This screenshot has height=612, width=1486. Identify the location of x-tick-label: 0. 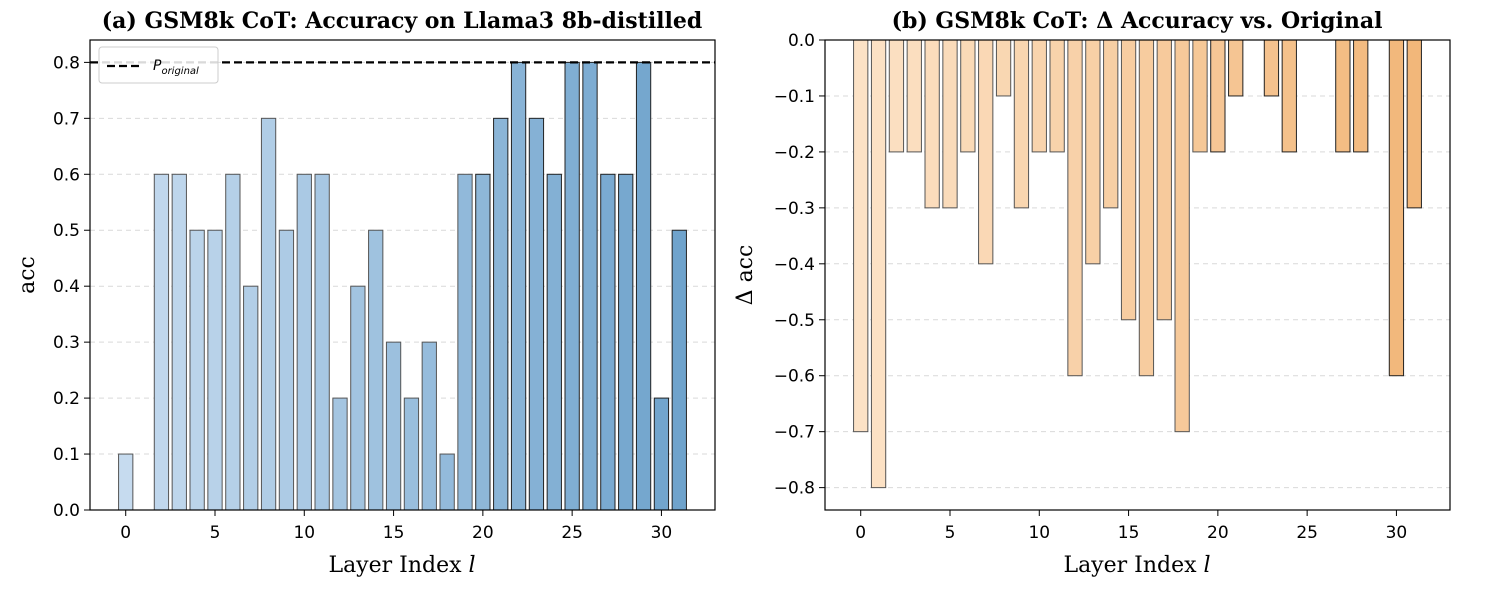
(860, 533).